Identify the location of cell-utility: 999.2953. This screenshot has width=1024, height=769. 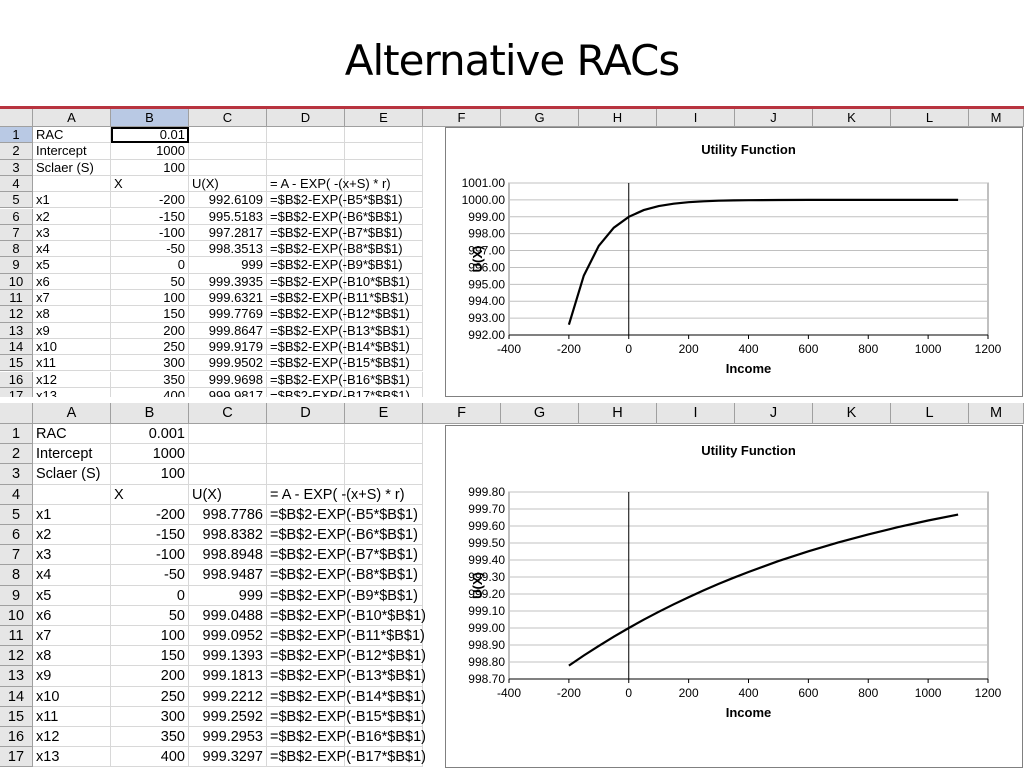
(228, 737).